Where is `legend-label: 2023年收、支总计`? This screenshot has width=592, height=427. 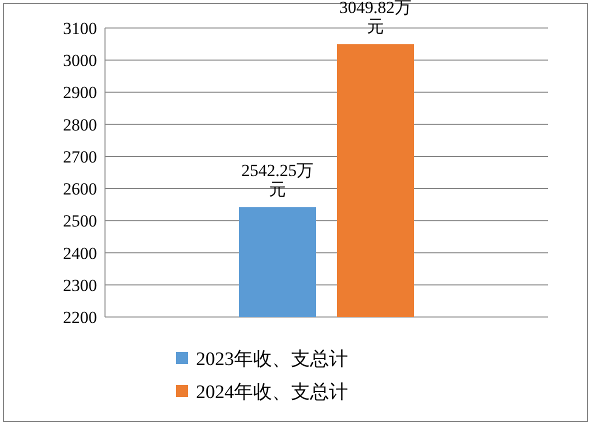 legend-label: 2023年收、支总计 is located at coordinates (272, 359).